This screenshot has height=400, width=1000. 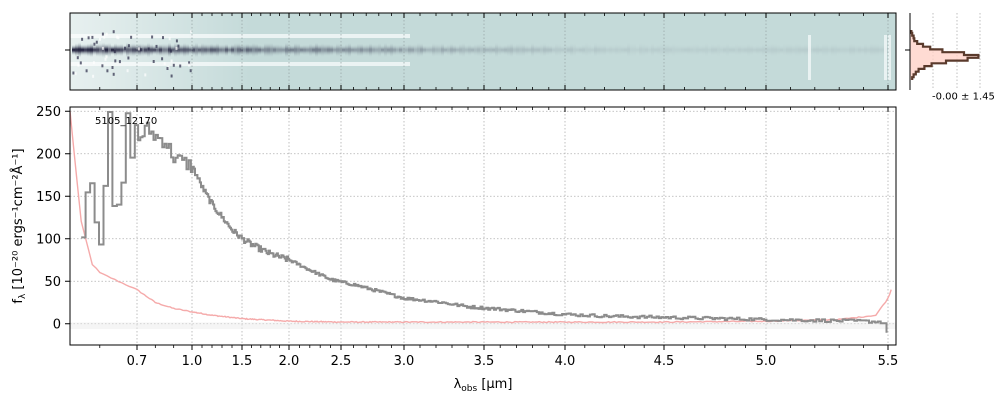 I want to click on x-tick-label: 4.5, so click(x=664, y=361).